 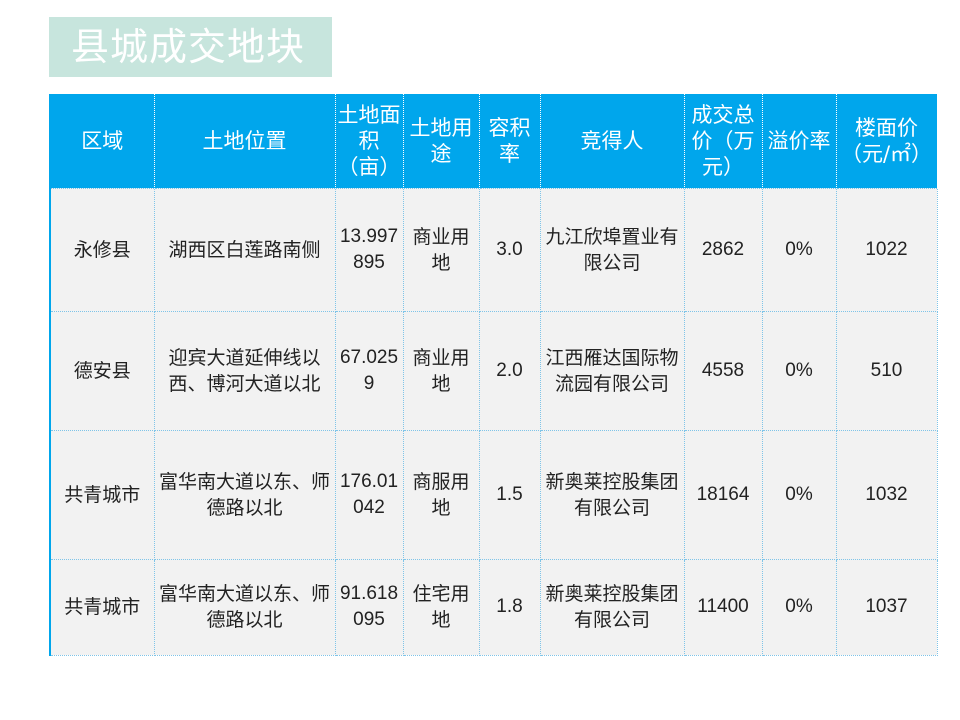 I want to click on cell-area: 67.0259, so click(x=369, y=370).